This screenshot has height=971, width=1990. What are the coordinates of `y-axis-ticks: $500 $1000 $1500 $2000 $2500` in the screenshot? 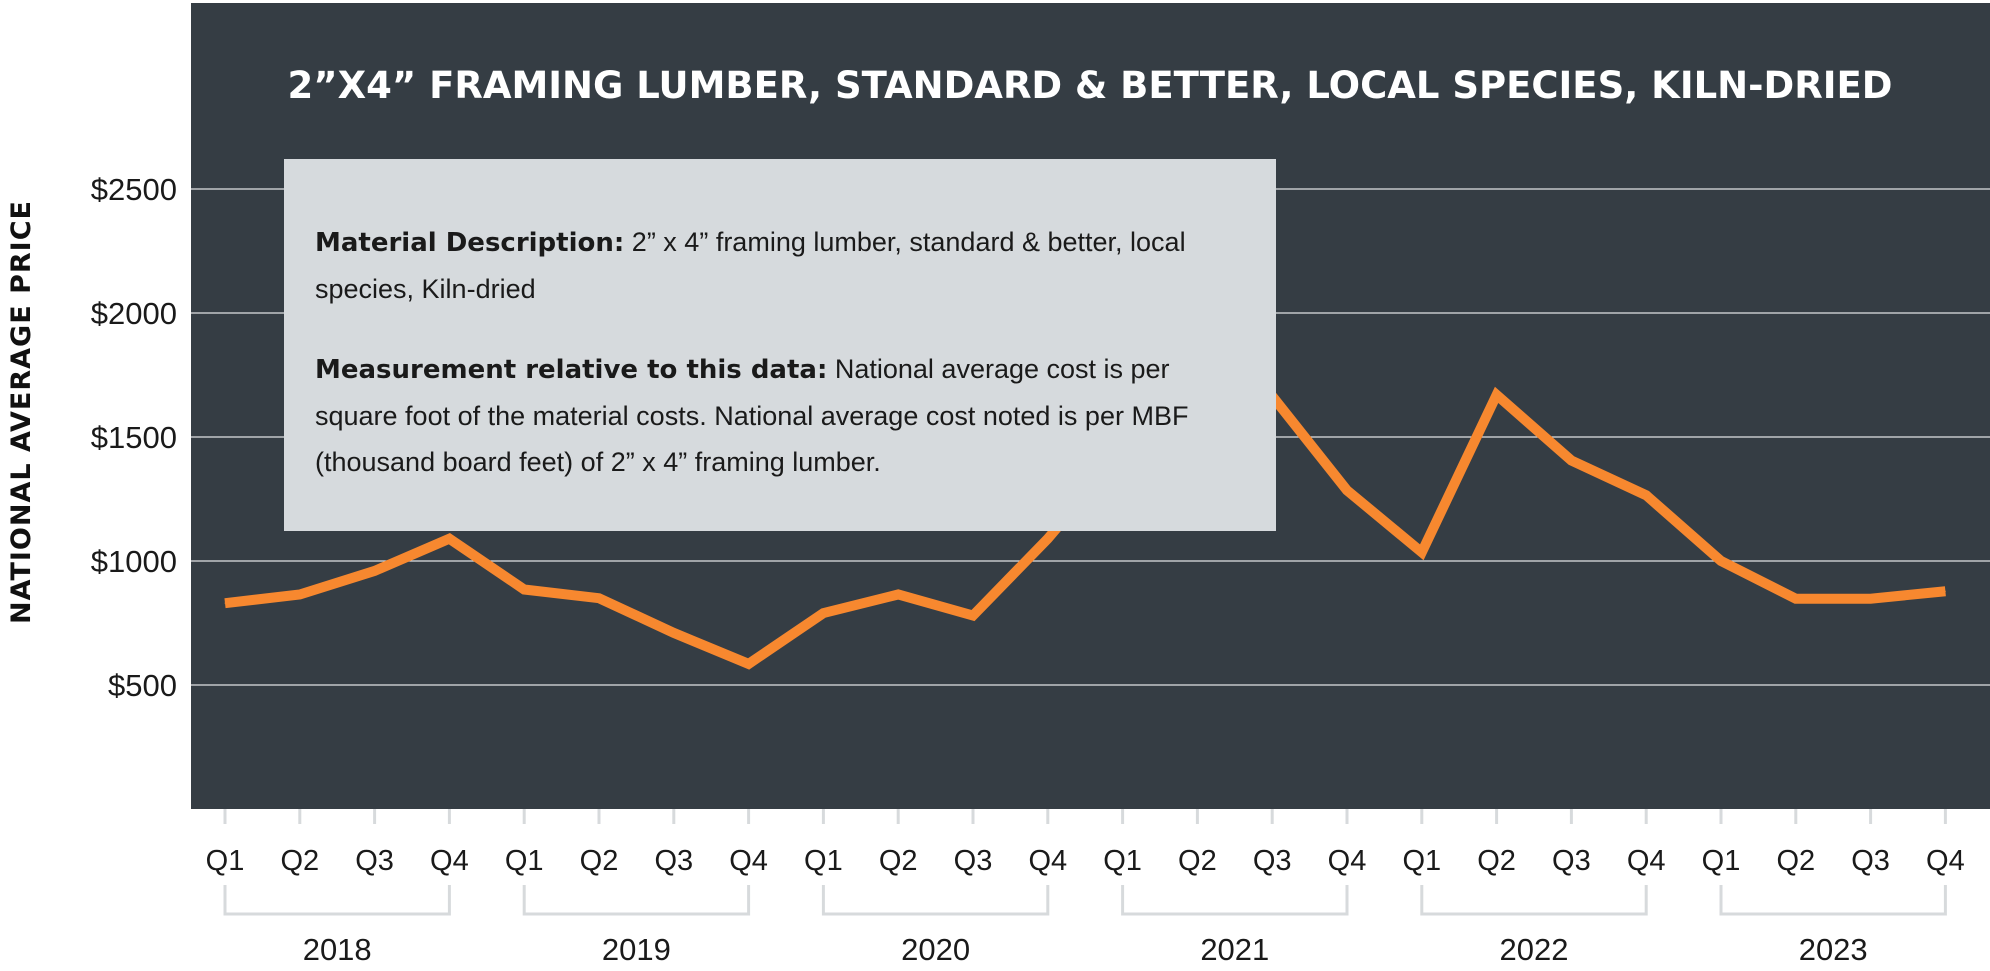 It's located at (134, 437).